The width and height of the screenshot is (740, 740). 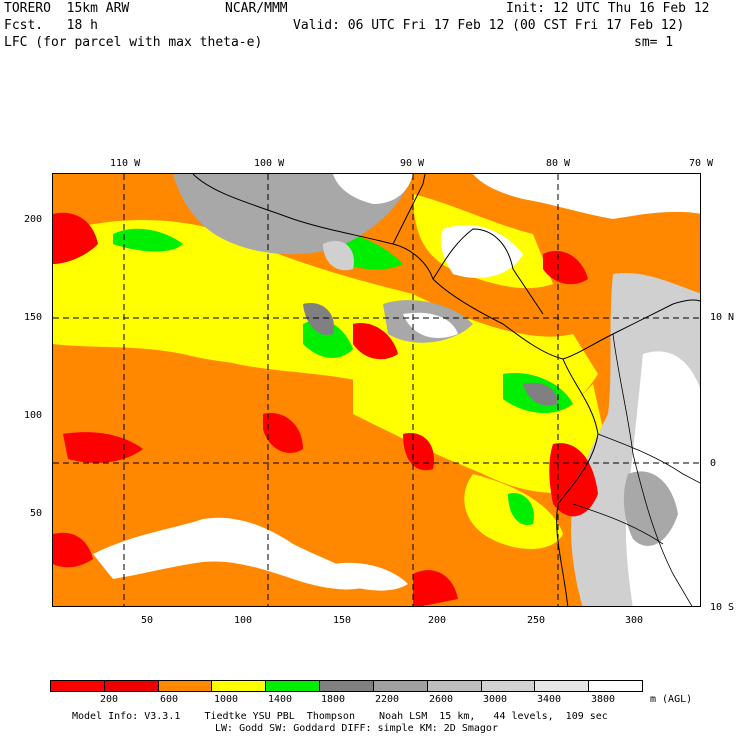 What do you see at coordinates (233, 553) in the screenshot?
I see `field-white-south-pacific` at bounding box center [233, 553].